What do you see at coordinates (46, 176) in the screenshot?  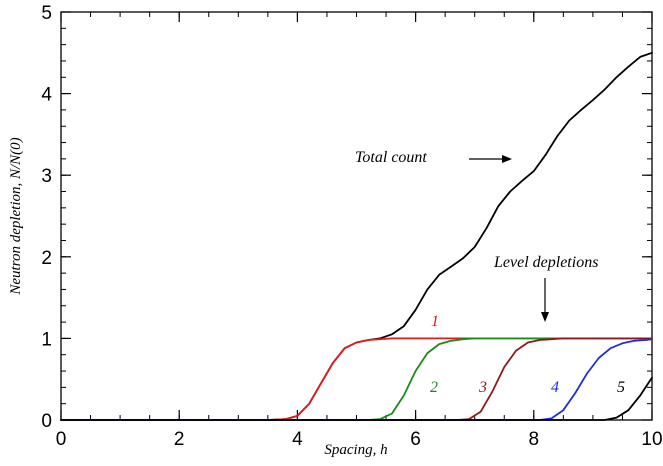 I see `y-tick-label: 3` at bounding box center [46, 176].